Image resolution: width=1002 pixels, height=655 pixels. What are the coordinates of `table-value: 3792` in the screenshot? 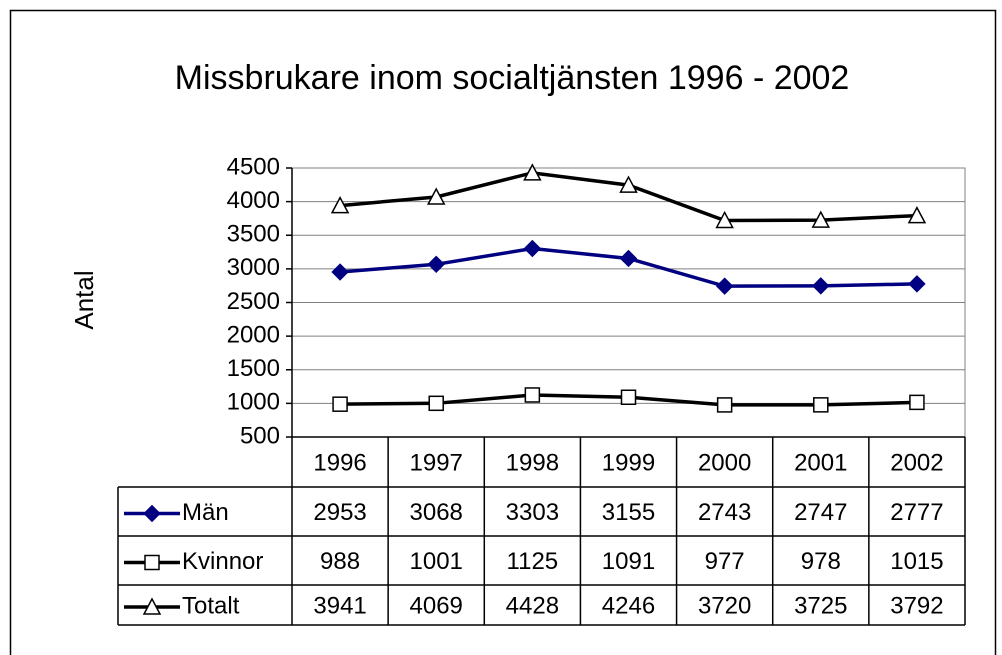 It's located at (916, 605).